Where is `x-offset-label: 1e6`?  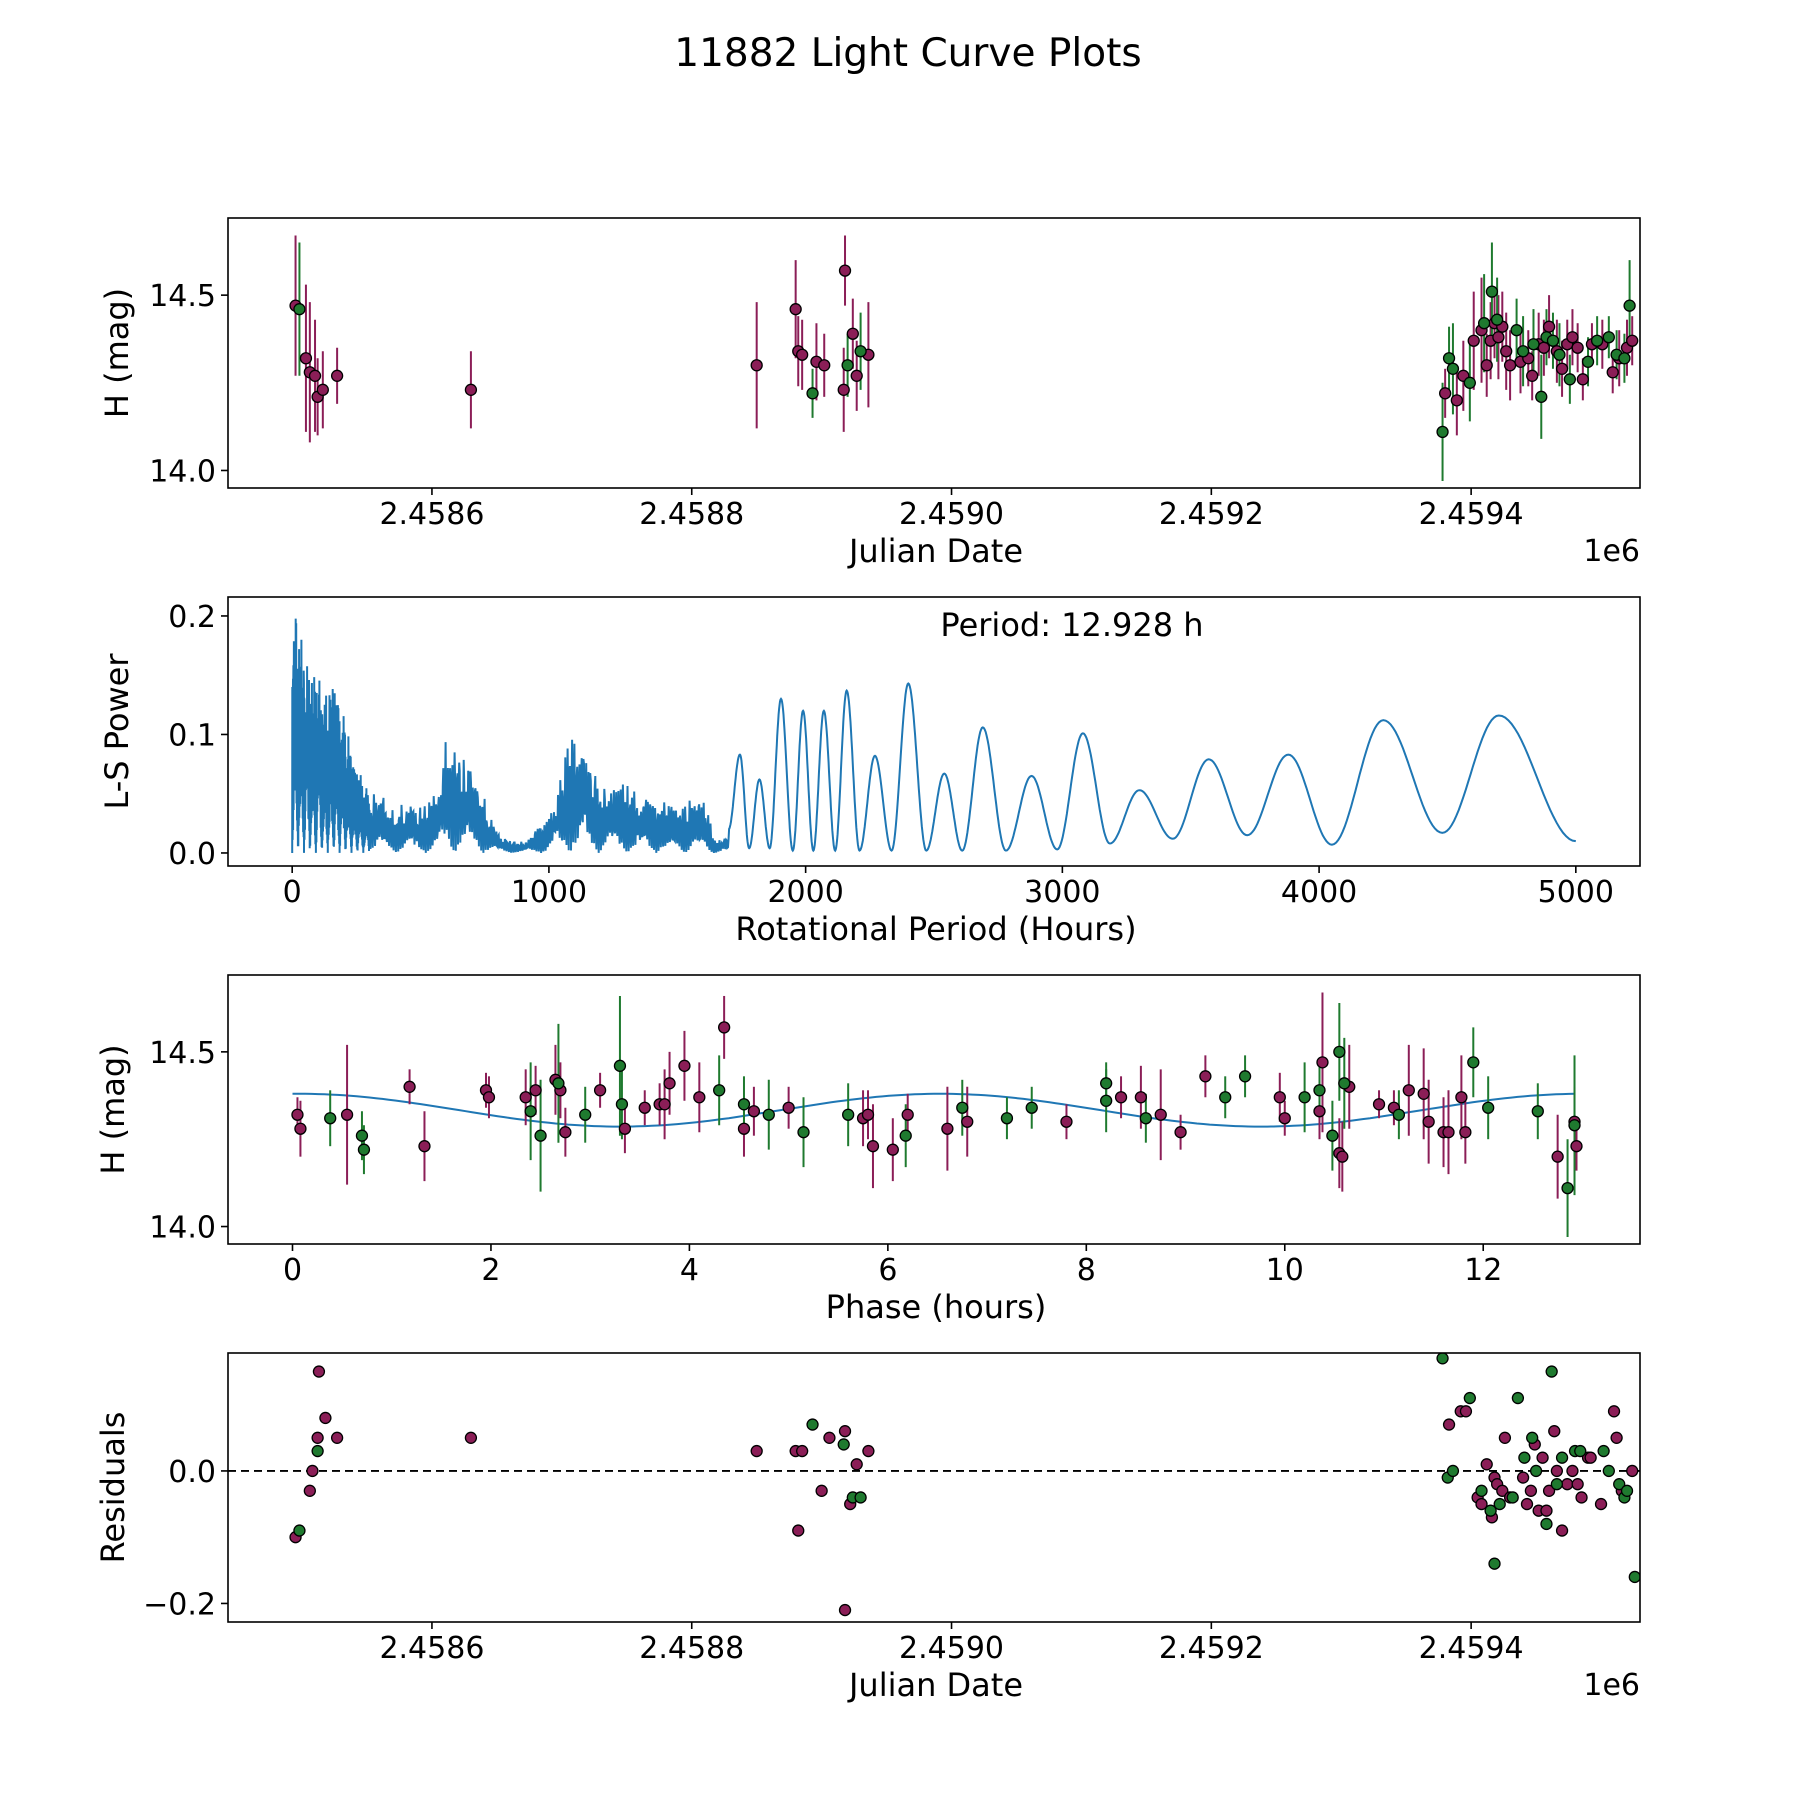
x-offset-label: 1e6 is located at coordinates (1611, 1685).